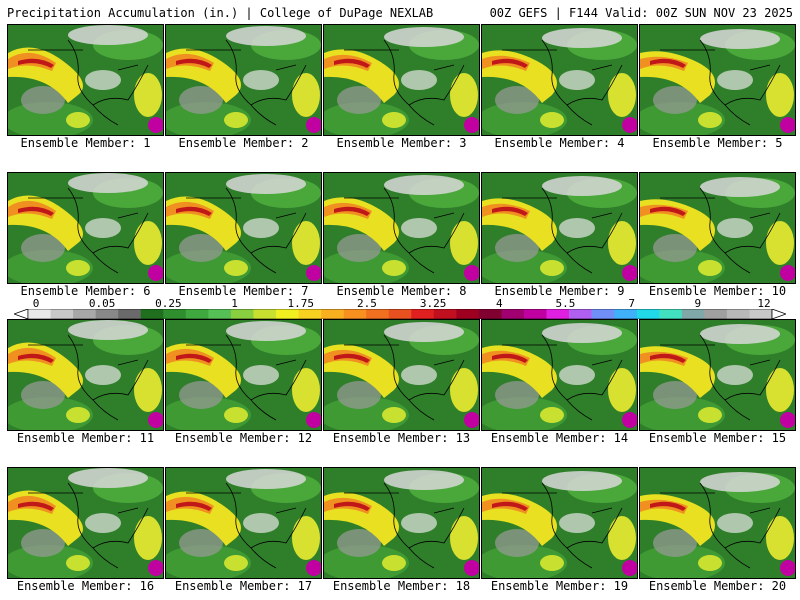 The width and height of the screenshot is (800, 600). What do you see at coordinates (433, 303) in the screenshot?
I see `colorbar-tick-label: 3.25` at bounding box center [433, 303].